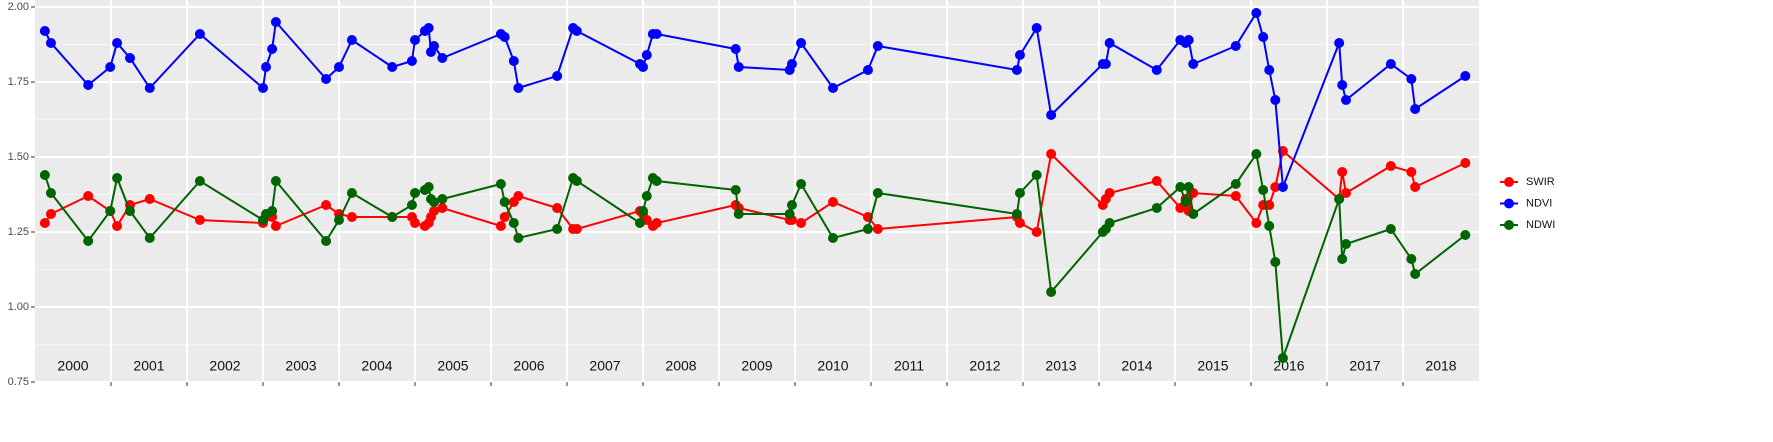  Describe the element at coordinates (984, 366) in the screenshot. I see `year-label: 2012` at that location.